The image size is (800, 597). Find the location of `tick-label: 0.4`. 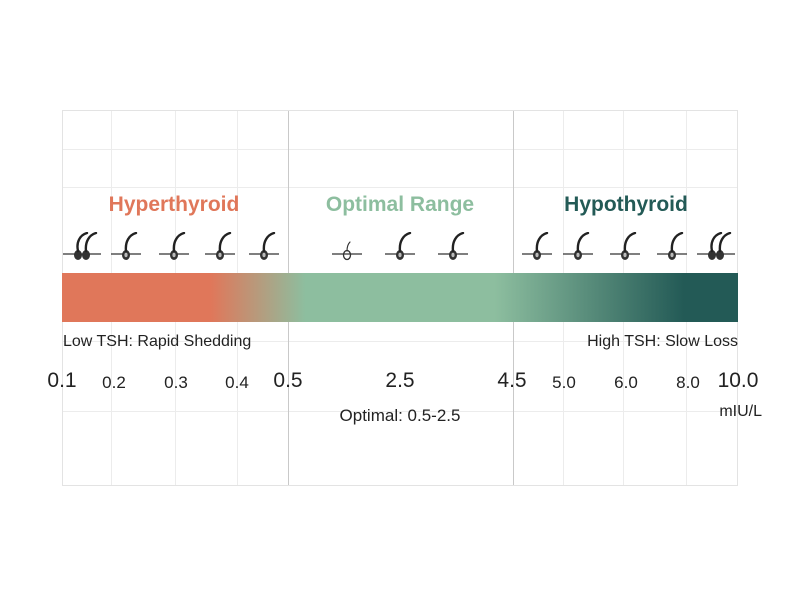

tick-label: 0.4 is located at coordinates (237, 382).